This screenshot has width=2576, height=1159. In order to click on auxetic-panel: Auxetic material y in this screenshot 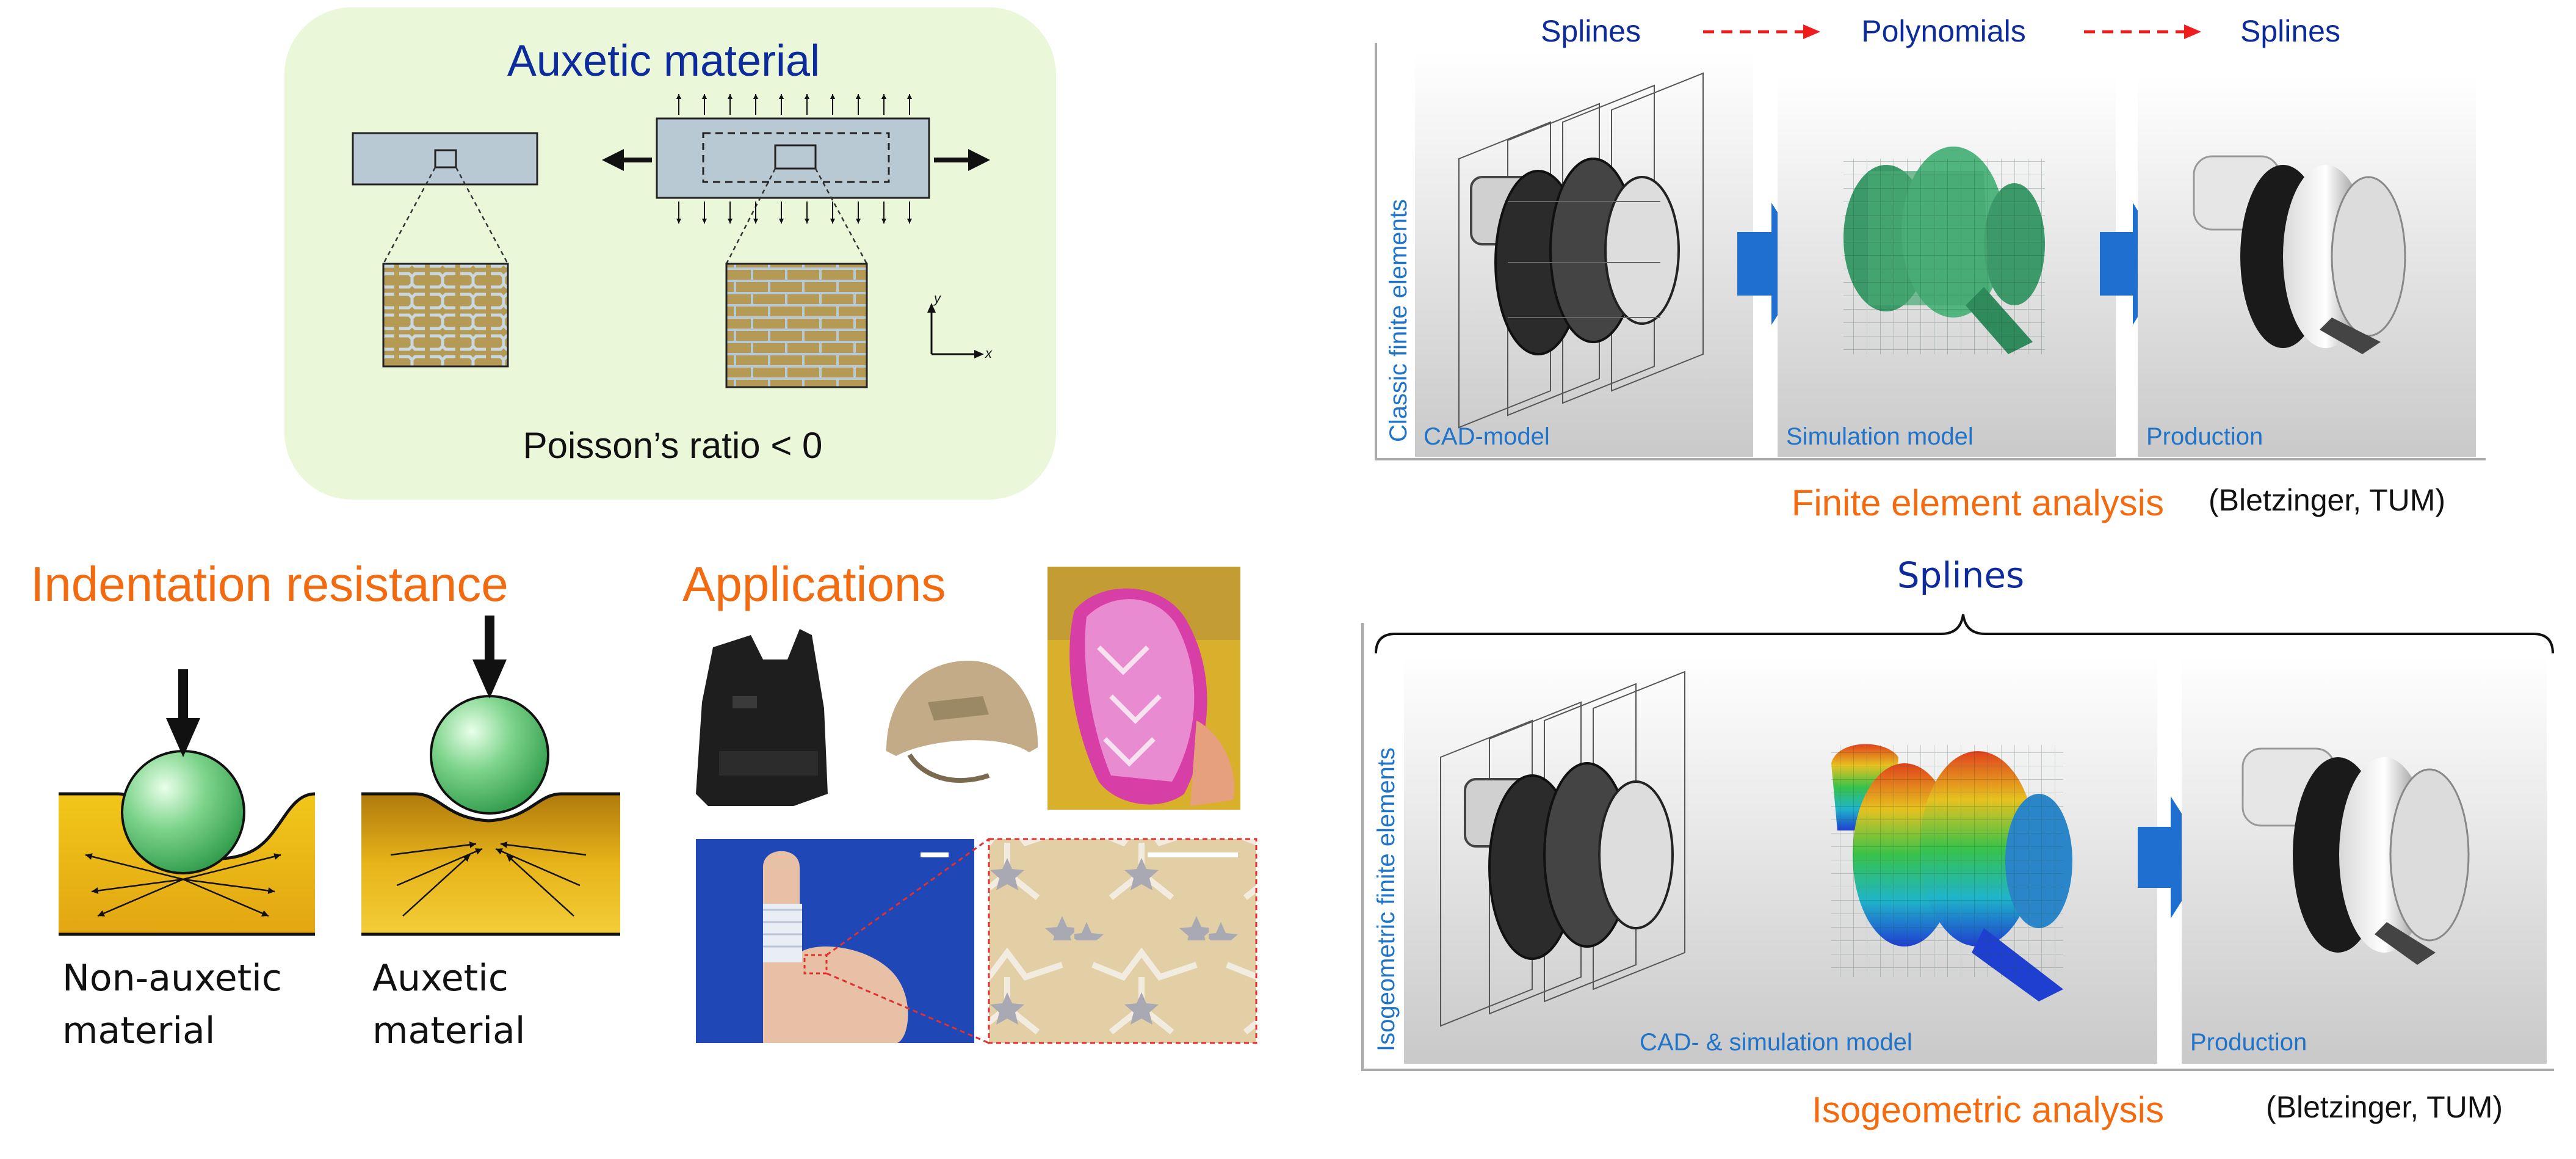, I will do `click(670, 254)`.